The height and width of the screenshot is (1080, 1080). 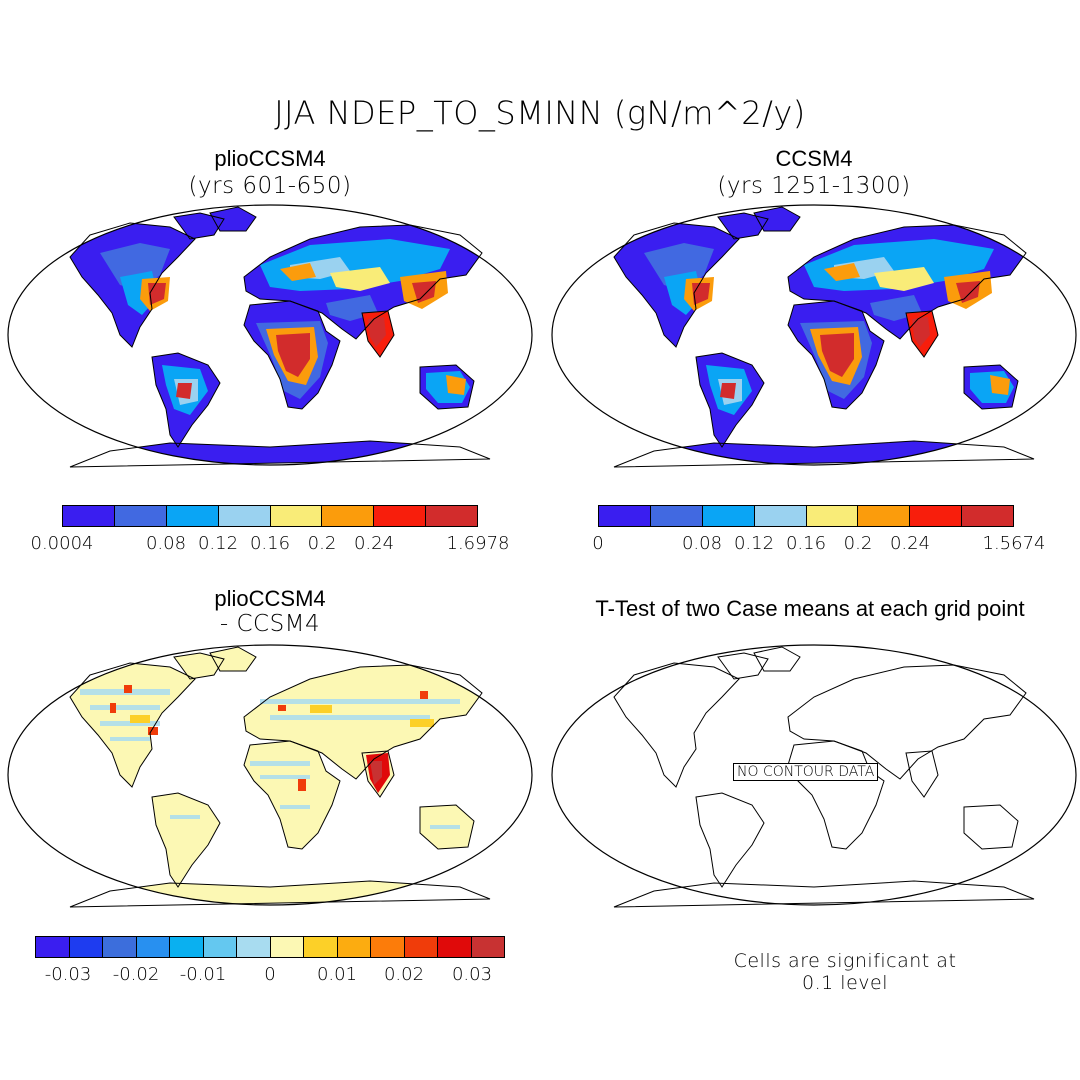 What do you see at coordinates (136, 974) in the screenshot?
I see `colorbar-3-tick: -0.02` at bounding box center [136, 974].